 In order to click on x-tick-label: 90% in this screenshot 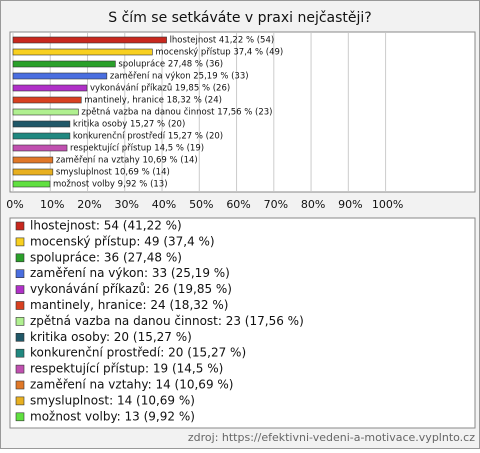, I will do `click(350, 204)`.